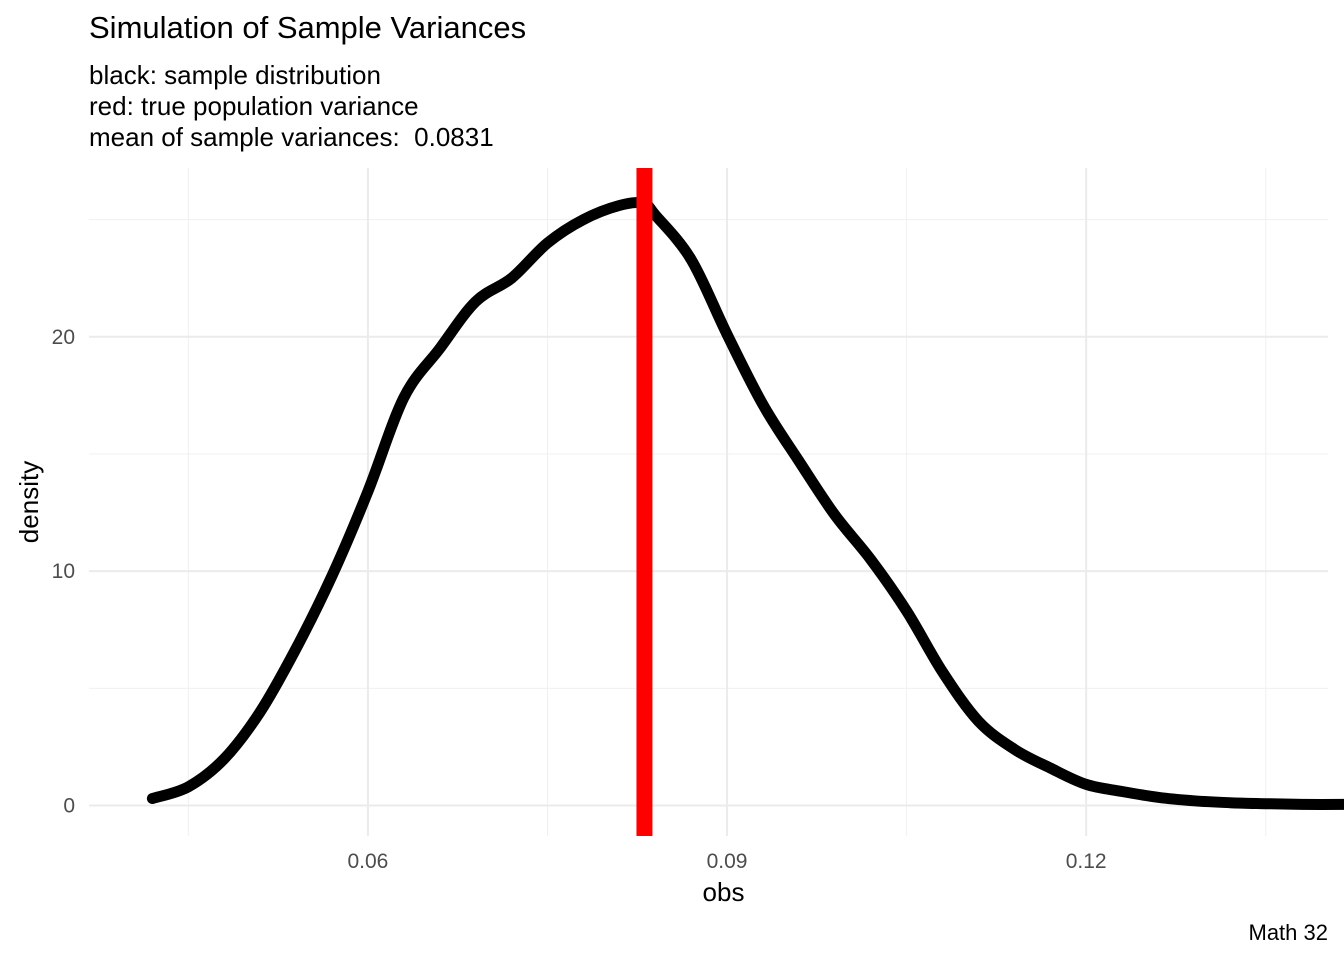 This screenshot has height=960, width=1344. What do you see at coordinates (235, 75) in the screenshot?
I see `subtitle-line-sample: black: sample distribution` at bounding box center [235, 75].